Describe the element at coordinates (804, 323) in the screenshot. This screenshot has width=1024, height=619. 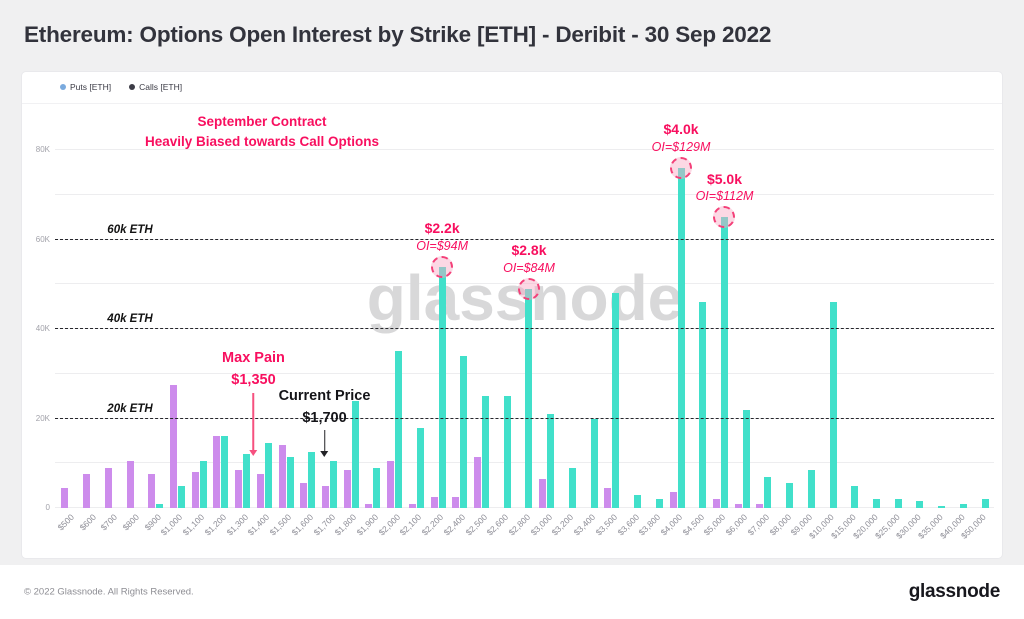
I see `bar-group: $9,000` at that location.